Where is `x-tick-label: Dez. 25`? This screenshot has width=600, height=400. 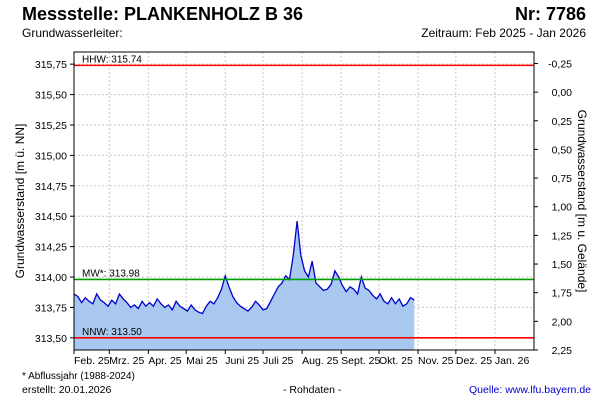
x-tick-label: Dez. 25 is located at coordinates (474, 361).